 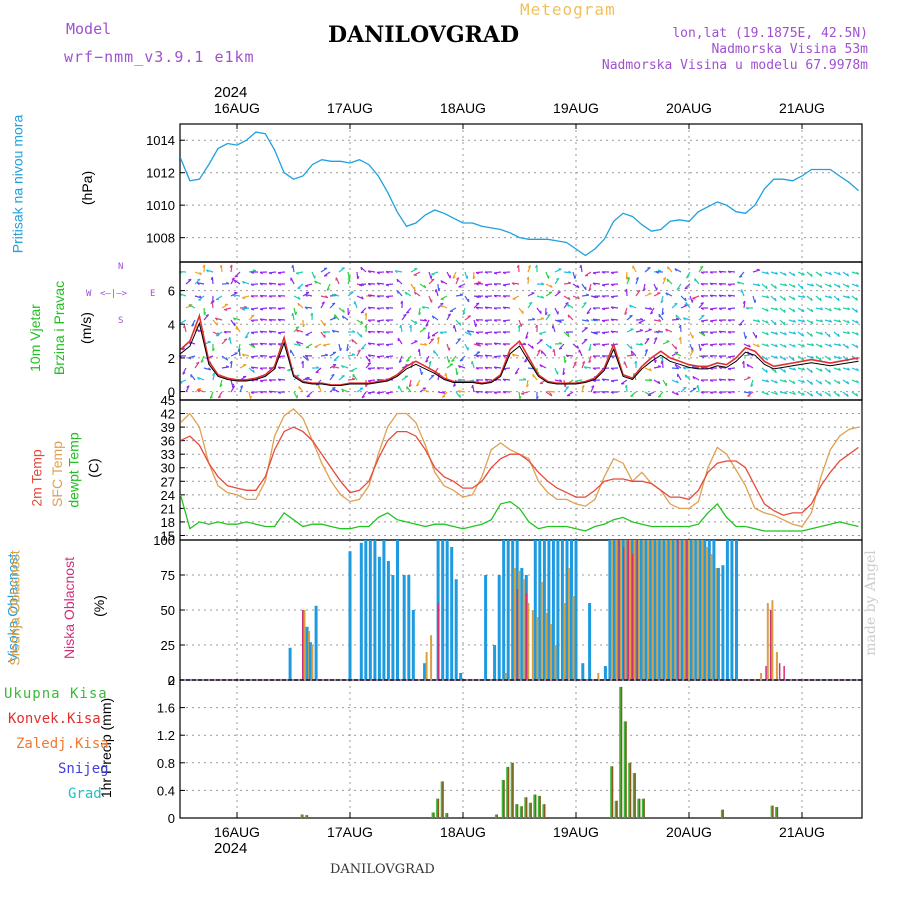 I want to click on y-tick-label: 75, so click(x=168, y=575).